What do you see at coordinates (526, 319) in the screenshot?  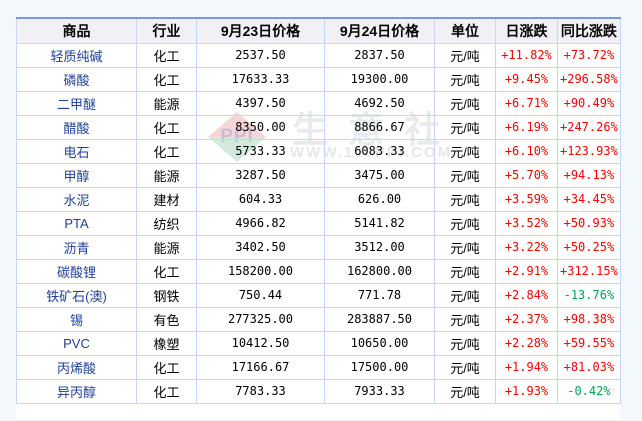 I see `daily-change-cell: +2.37%` at bounding box center [526, 319].